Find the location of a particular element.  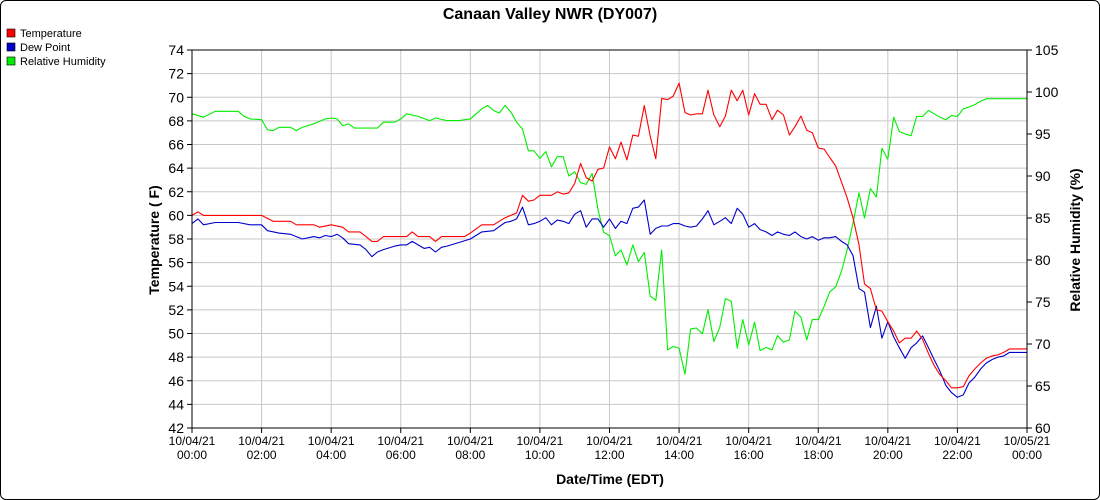

x-tick-time: 20:00 is located at coordinates (888, 455).